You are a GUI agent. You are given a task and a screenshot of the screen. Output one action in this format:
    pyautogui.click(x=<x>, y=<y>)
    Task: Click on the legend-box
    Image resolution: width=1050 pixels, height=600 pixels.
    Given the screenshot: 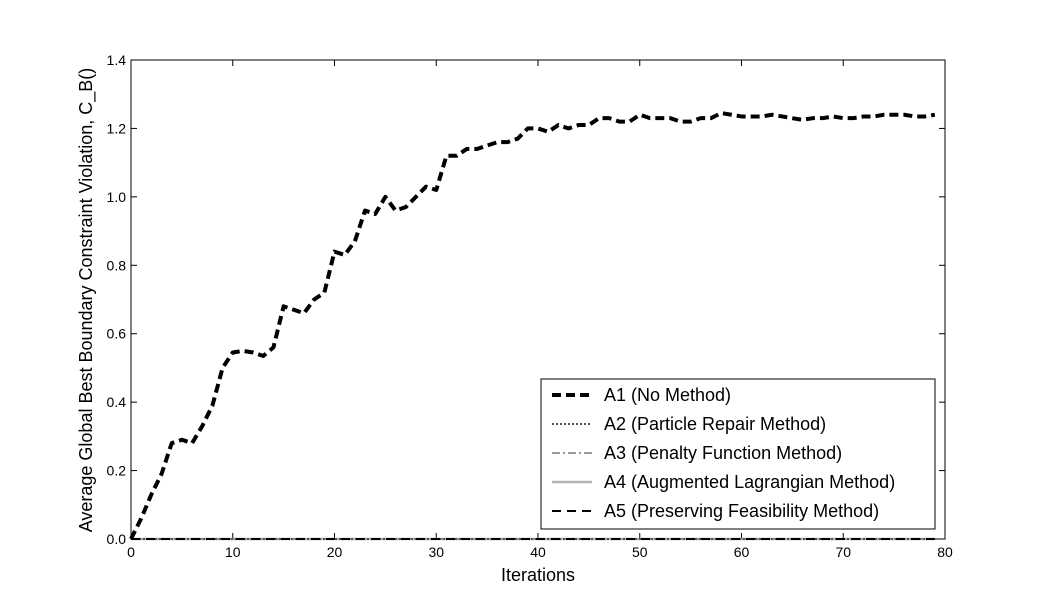 What is the action you would take?
    pyautogui.click(x=738, y=454)
    